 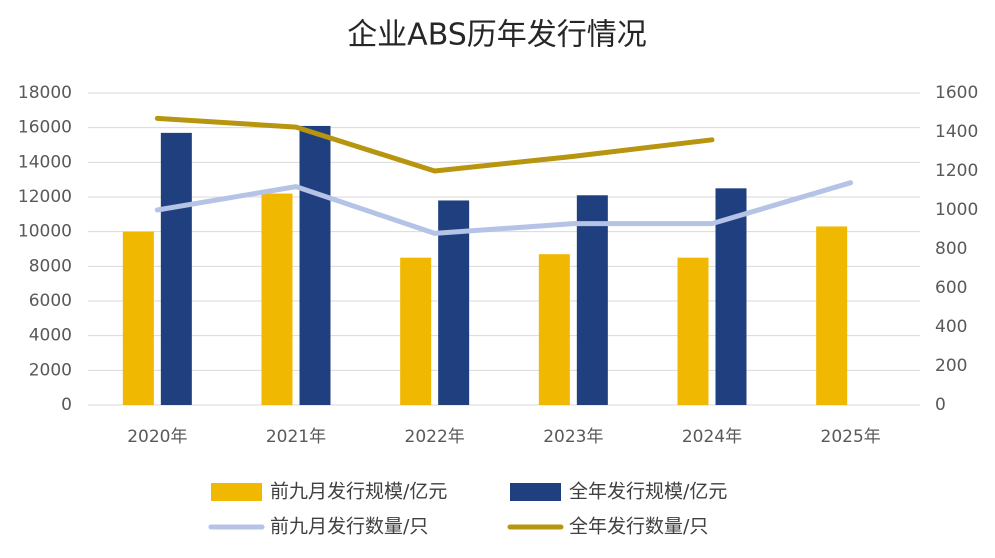 What do you see at coordinates (50, 370) in the screenshot?
I see `y-tick-label: 2000` at bounding box center [50, 370].